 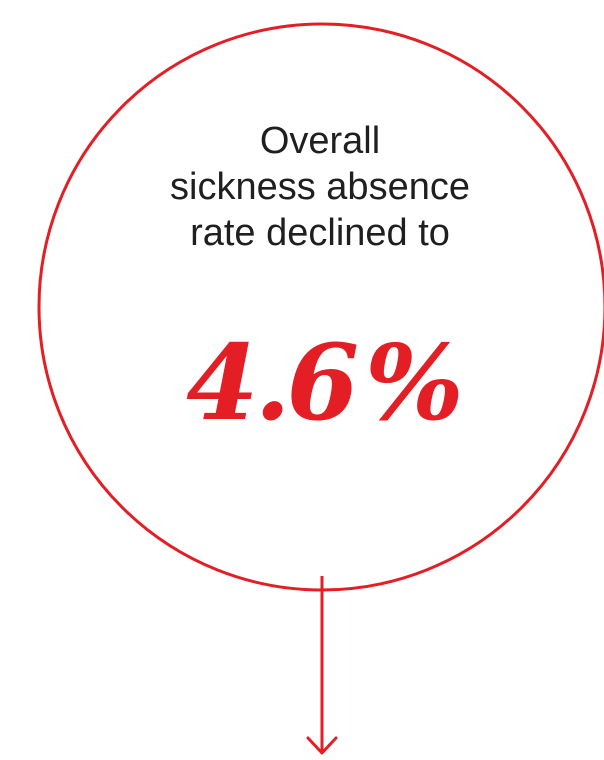 What do you see at coordinates (320, 233) in the screenshot?
I see `headline-line-3: rate declined to` at bounding box center [320, 233].